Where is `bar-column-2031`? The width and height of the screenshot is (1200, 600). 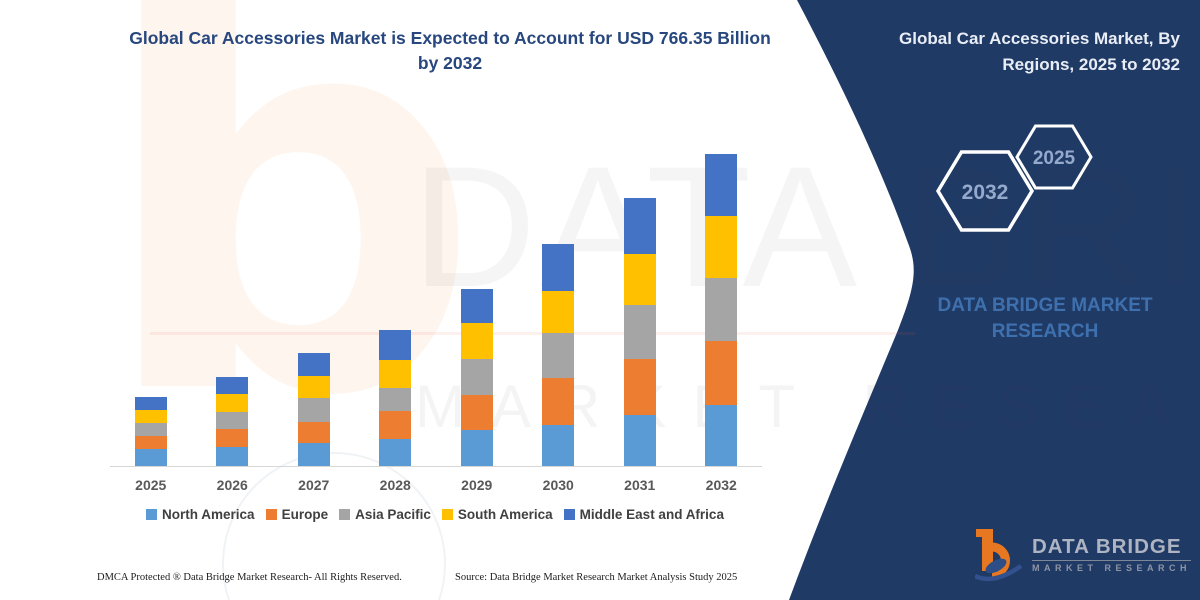
bar-column-2031 is located at coordinates (640, 303).